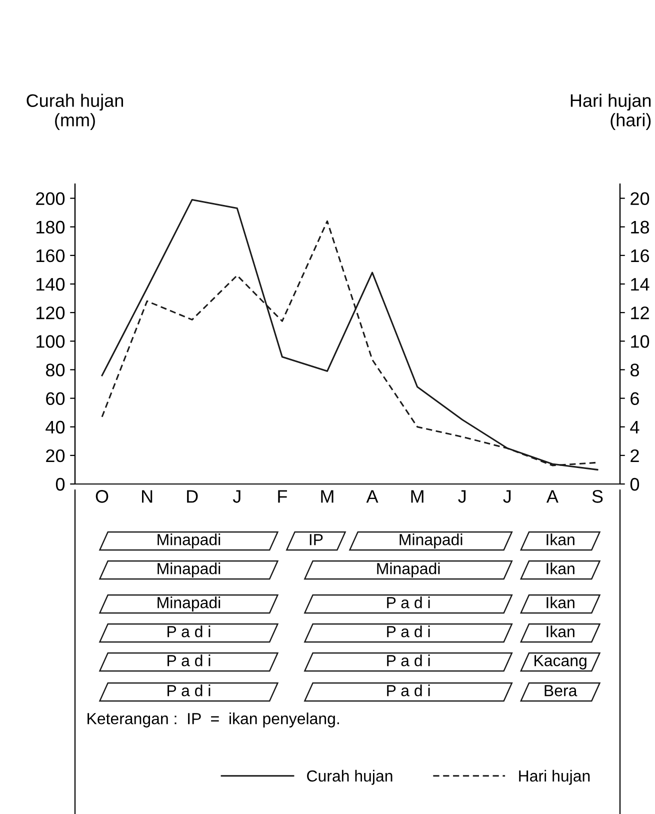 The width and height of the screenshot is (655, 814). I want to click on y-tick-label: 180, so click(50, 227).